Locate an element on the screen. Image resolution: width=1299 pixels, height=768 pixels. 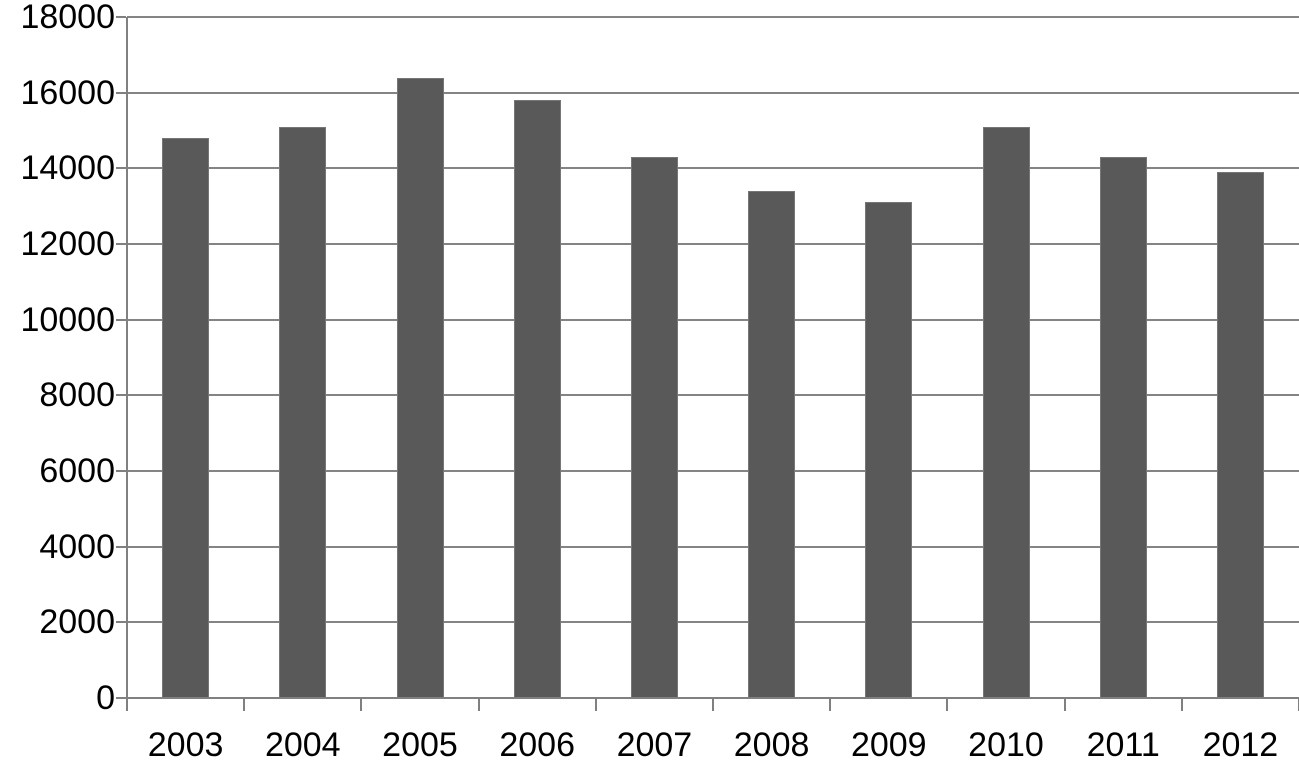
bar-2010 is located at coordinates (1006, 412).